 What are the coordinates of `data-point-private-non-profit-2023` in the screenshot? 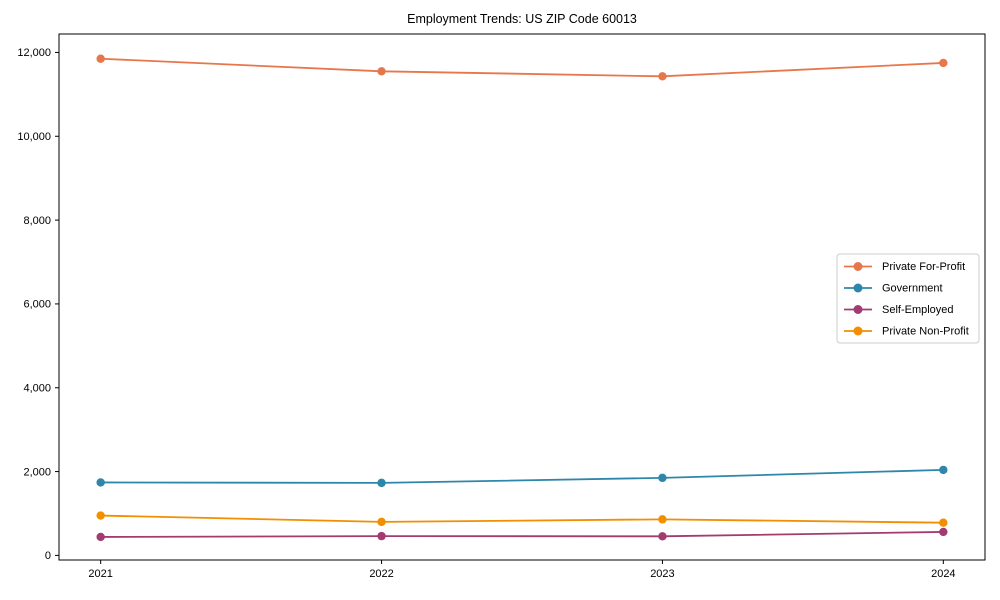 It's located at (662, 519).